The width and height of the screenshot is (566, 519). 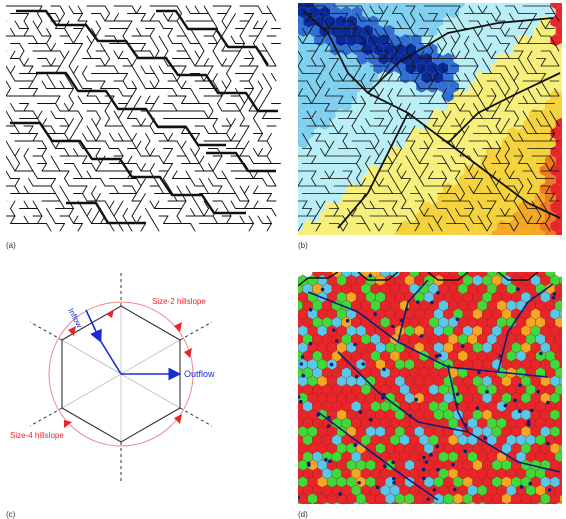 I want to click on top-boundary, so click(x=418, y=279).